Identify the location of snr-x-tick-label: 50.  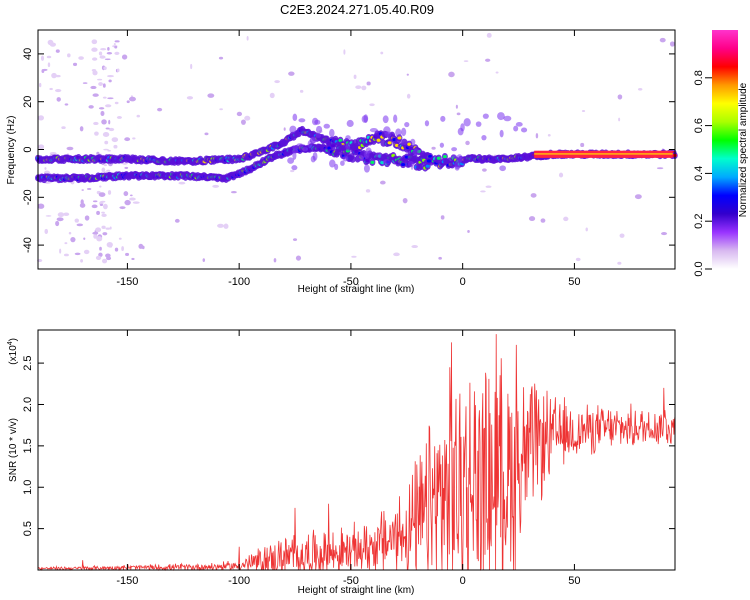
(574, 581).